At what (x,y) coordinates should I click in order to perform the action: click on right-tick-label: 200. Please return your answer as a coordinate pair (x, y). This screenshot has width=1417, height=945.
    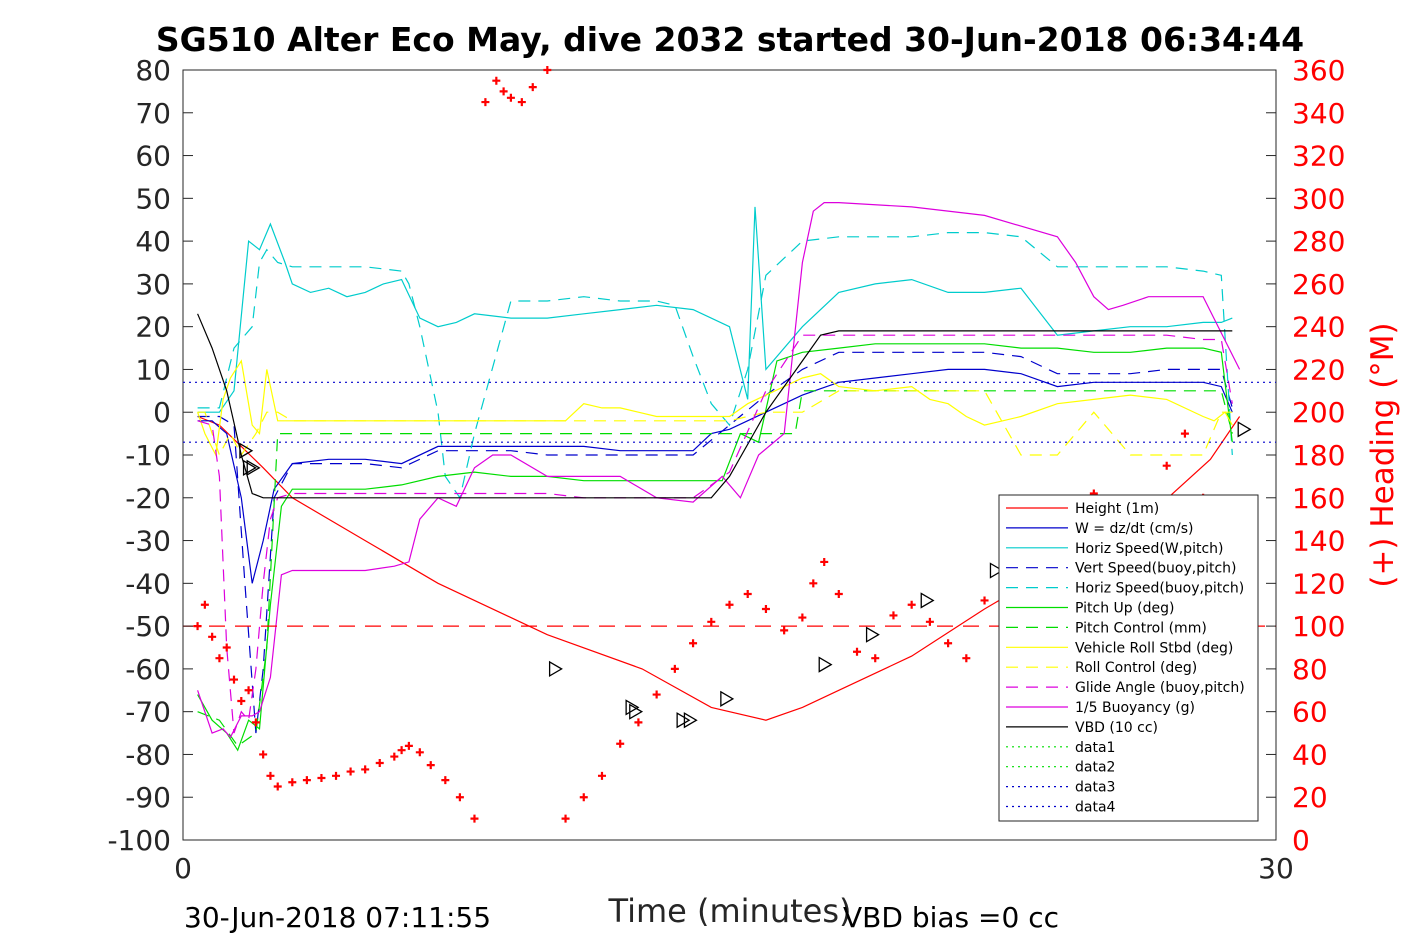
    Looking at the image, I should click on (1318, 412).